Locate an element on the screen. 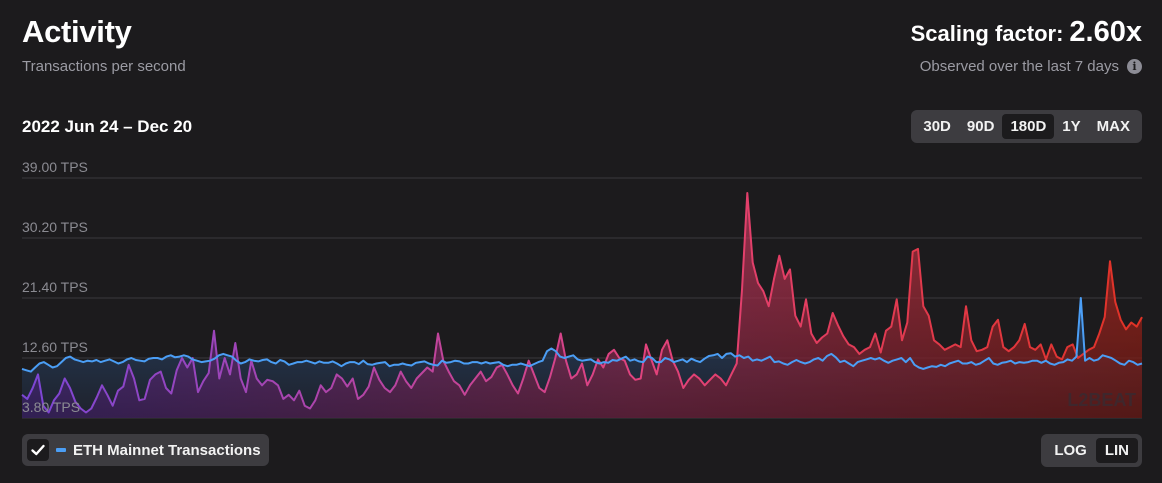 Image resolution: width=1162 pixels, height=483 pixels. observed-note: Observed over the last 7 days i is located at coordinates (1031, 66).